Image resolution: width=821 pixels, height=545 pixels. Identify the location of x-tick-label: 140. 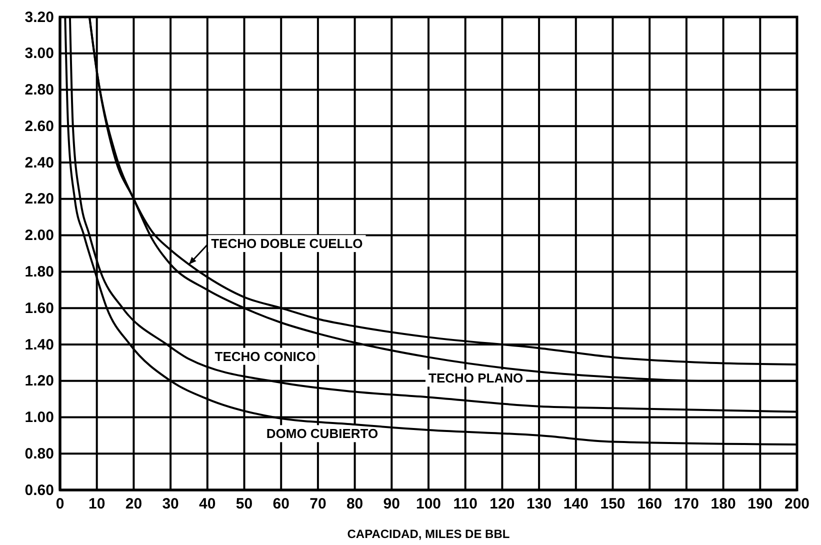
(575, 504).